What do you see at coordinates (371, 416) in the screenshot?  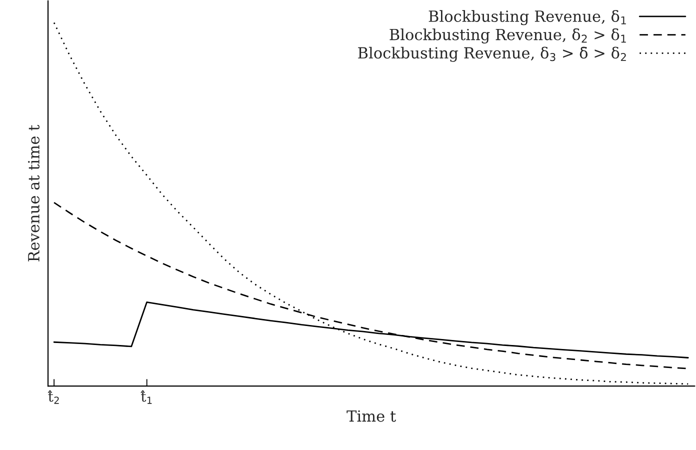 I see `x-axis-title: Time t` at bounding box center [371, 416].